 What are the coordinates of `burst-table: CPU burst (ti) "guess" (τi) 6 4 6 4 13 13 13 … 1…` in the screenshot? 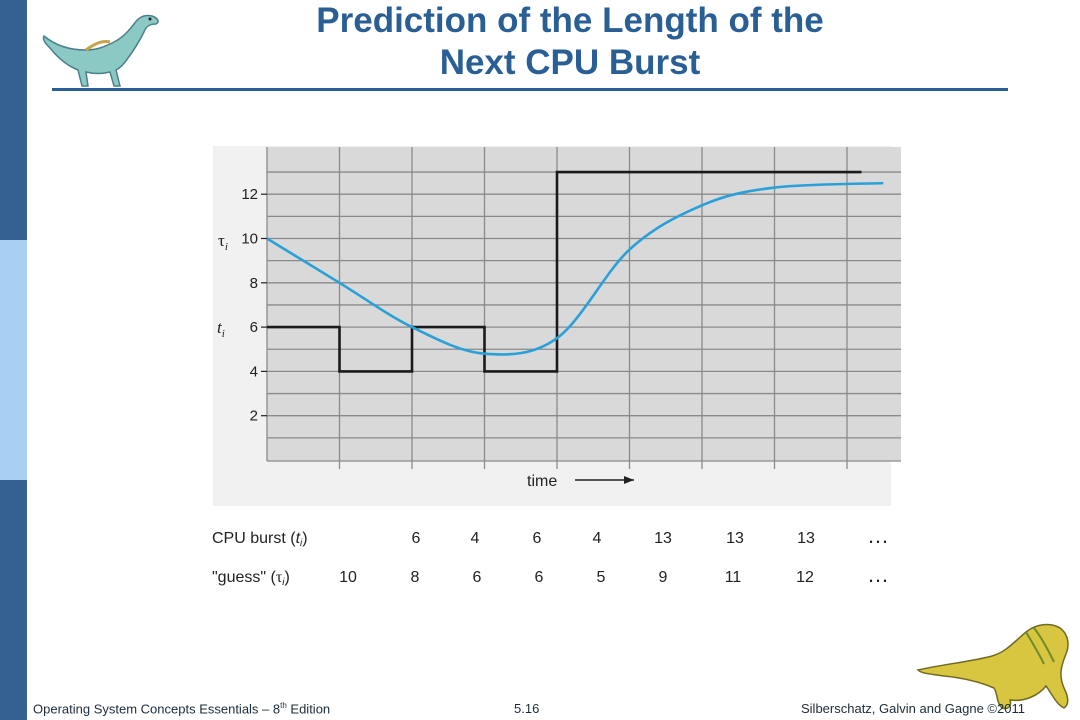 It's located at (550, 555).